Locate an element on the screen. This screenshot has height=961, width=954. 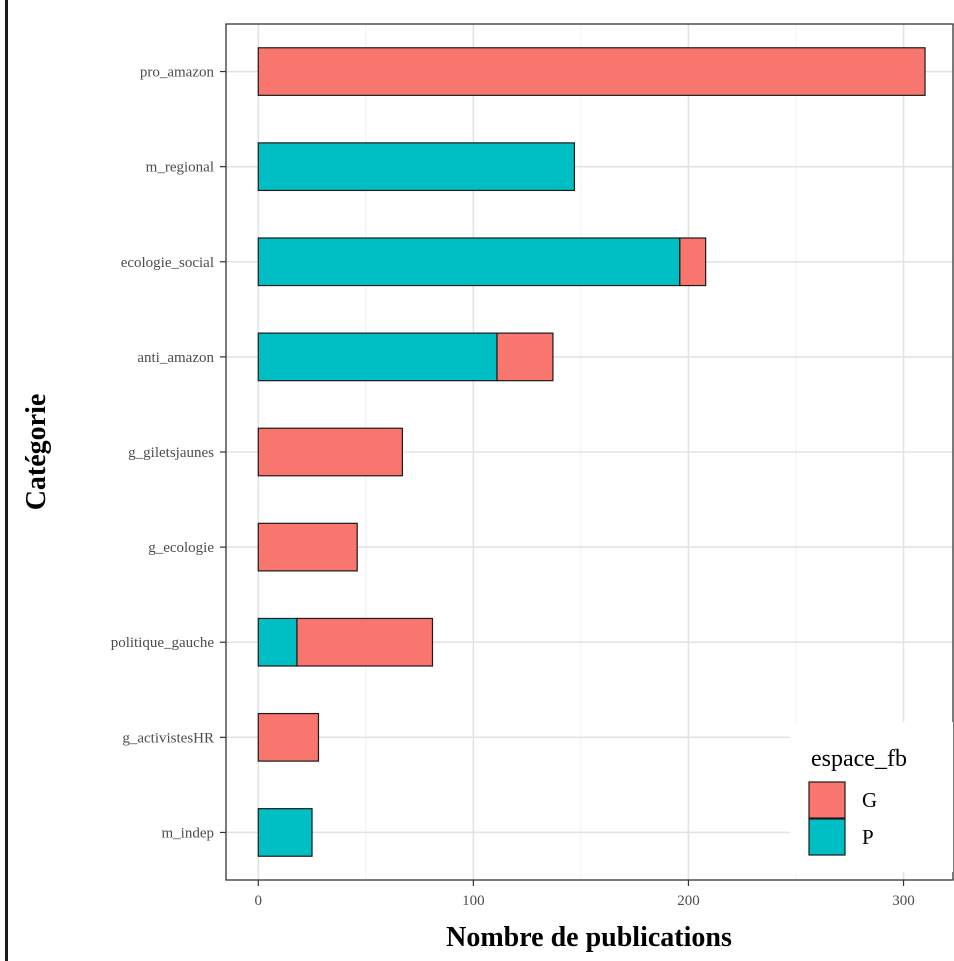
legend-key-P is located at coordinates (827, 837).